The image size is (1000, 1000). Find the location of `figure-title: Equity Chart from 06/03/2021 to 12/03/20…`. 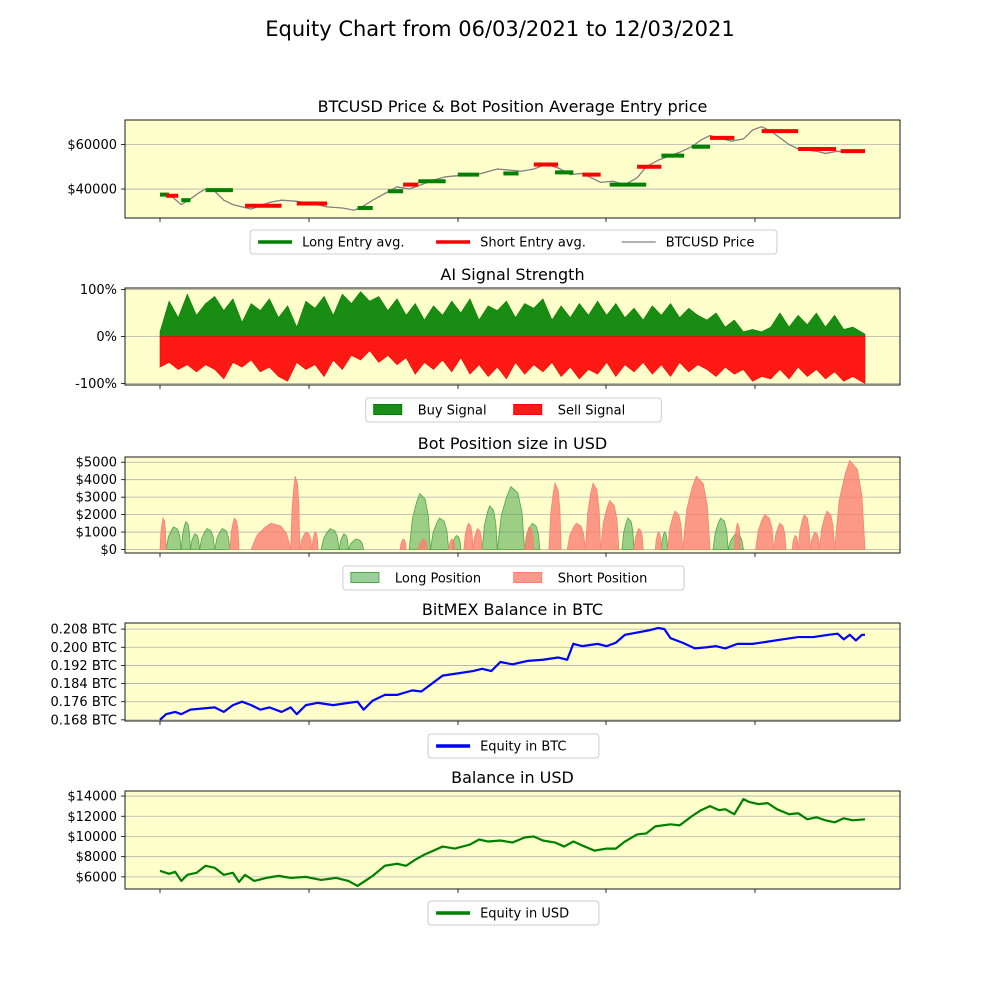

figure-title: Equity Chart from 06/03/2021 to 12/03/20… is located at coordinates (500, 29).